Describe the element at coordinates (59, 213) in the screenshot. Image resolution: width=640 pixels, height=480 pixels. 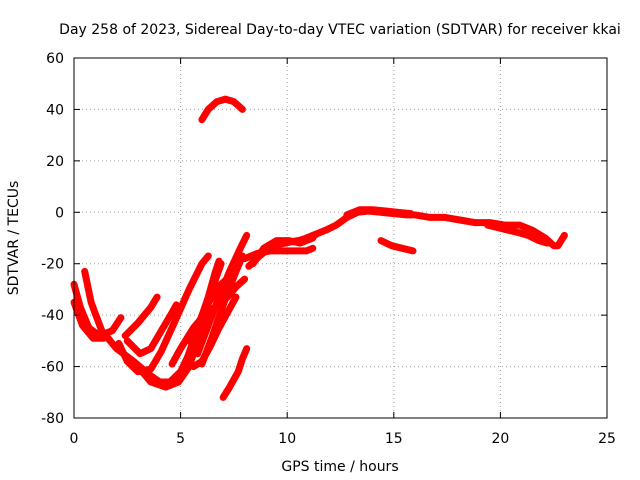
I see `y-tick-label: 0` at that location.